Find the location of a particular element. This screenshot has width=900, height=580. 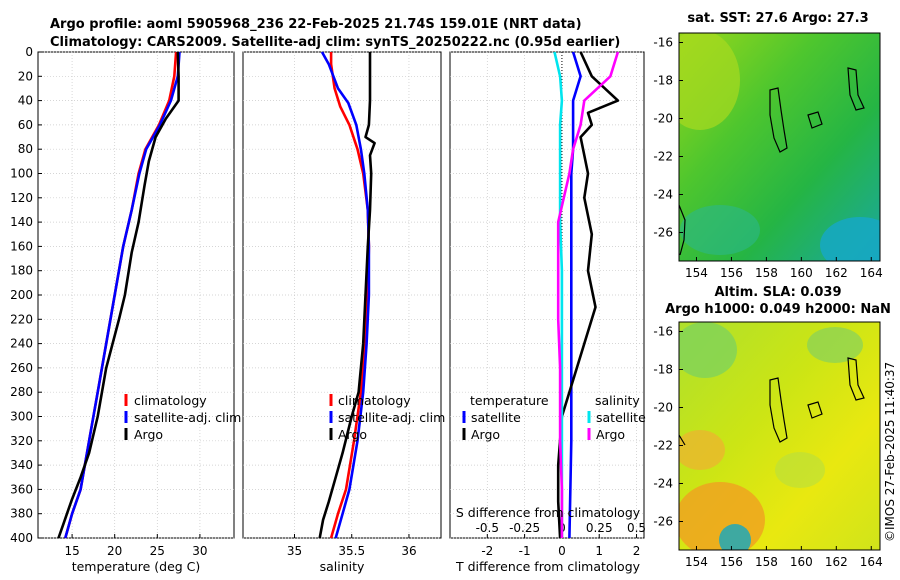

y-tick-label: 0 is located at coordinates (29, 52).